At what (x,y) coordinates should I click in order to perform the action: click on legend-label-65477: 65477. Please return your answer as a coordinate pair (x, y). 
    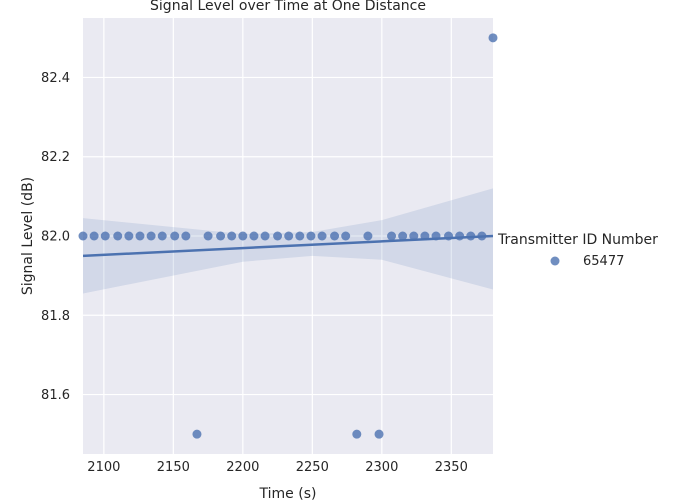
    Looking at the image, I should click on (603, 261).